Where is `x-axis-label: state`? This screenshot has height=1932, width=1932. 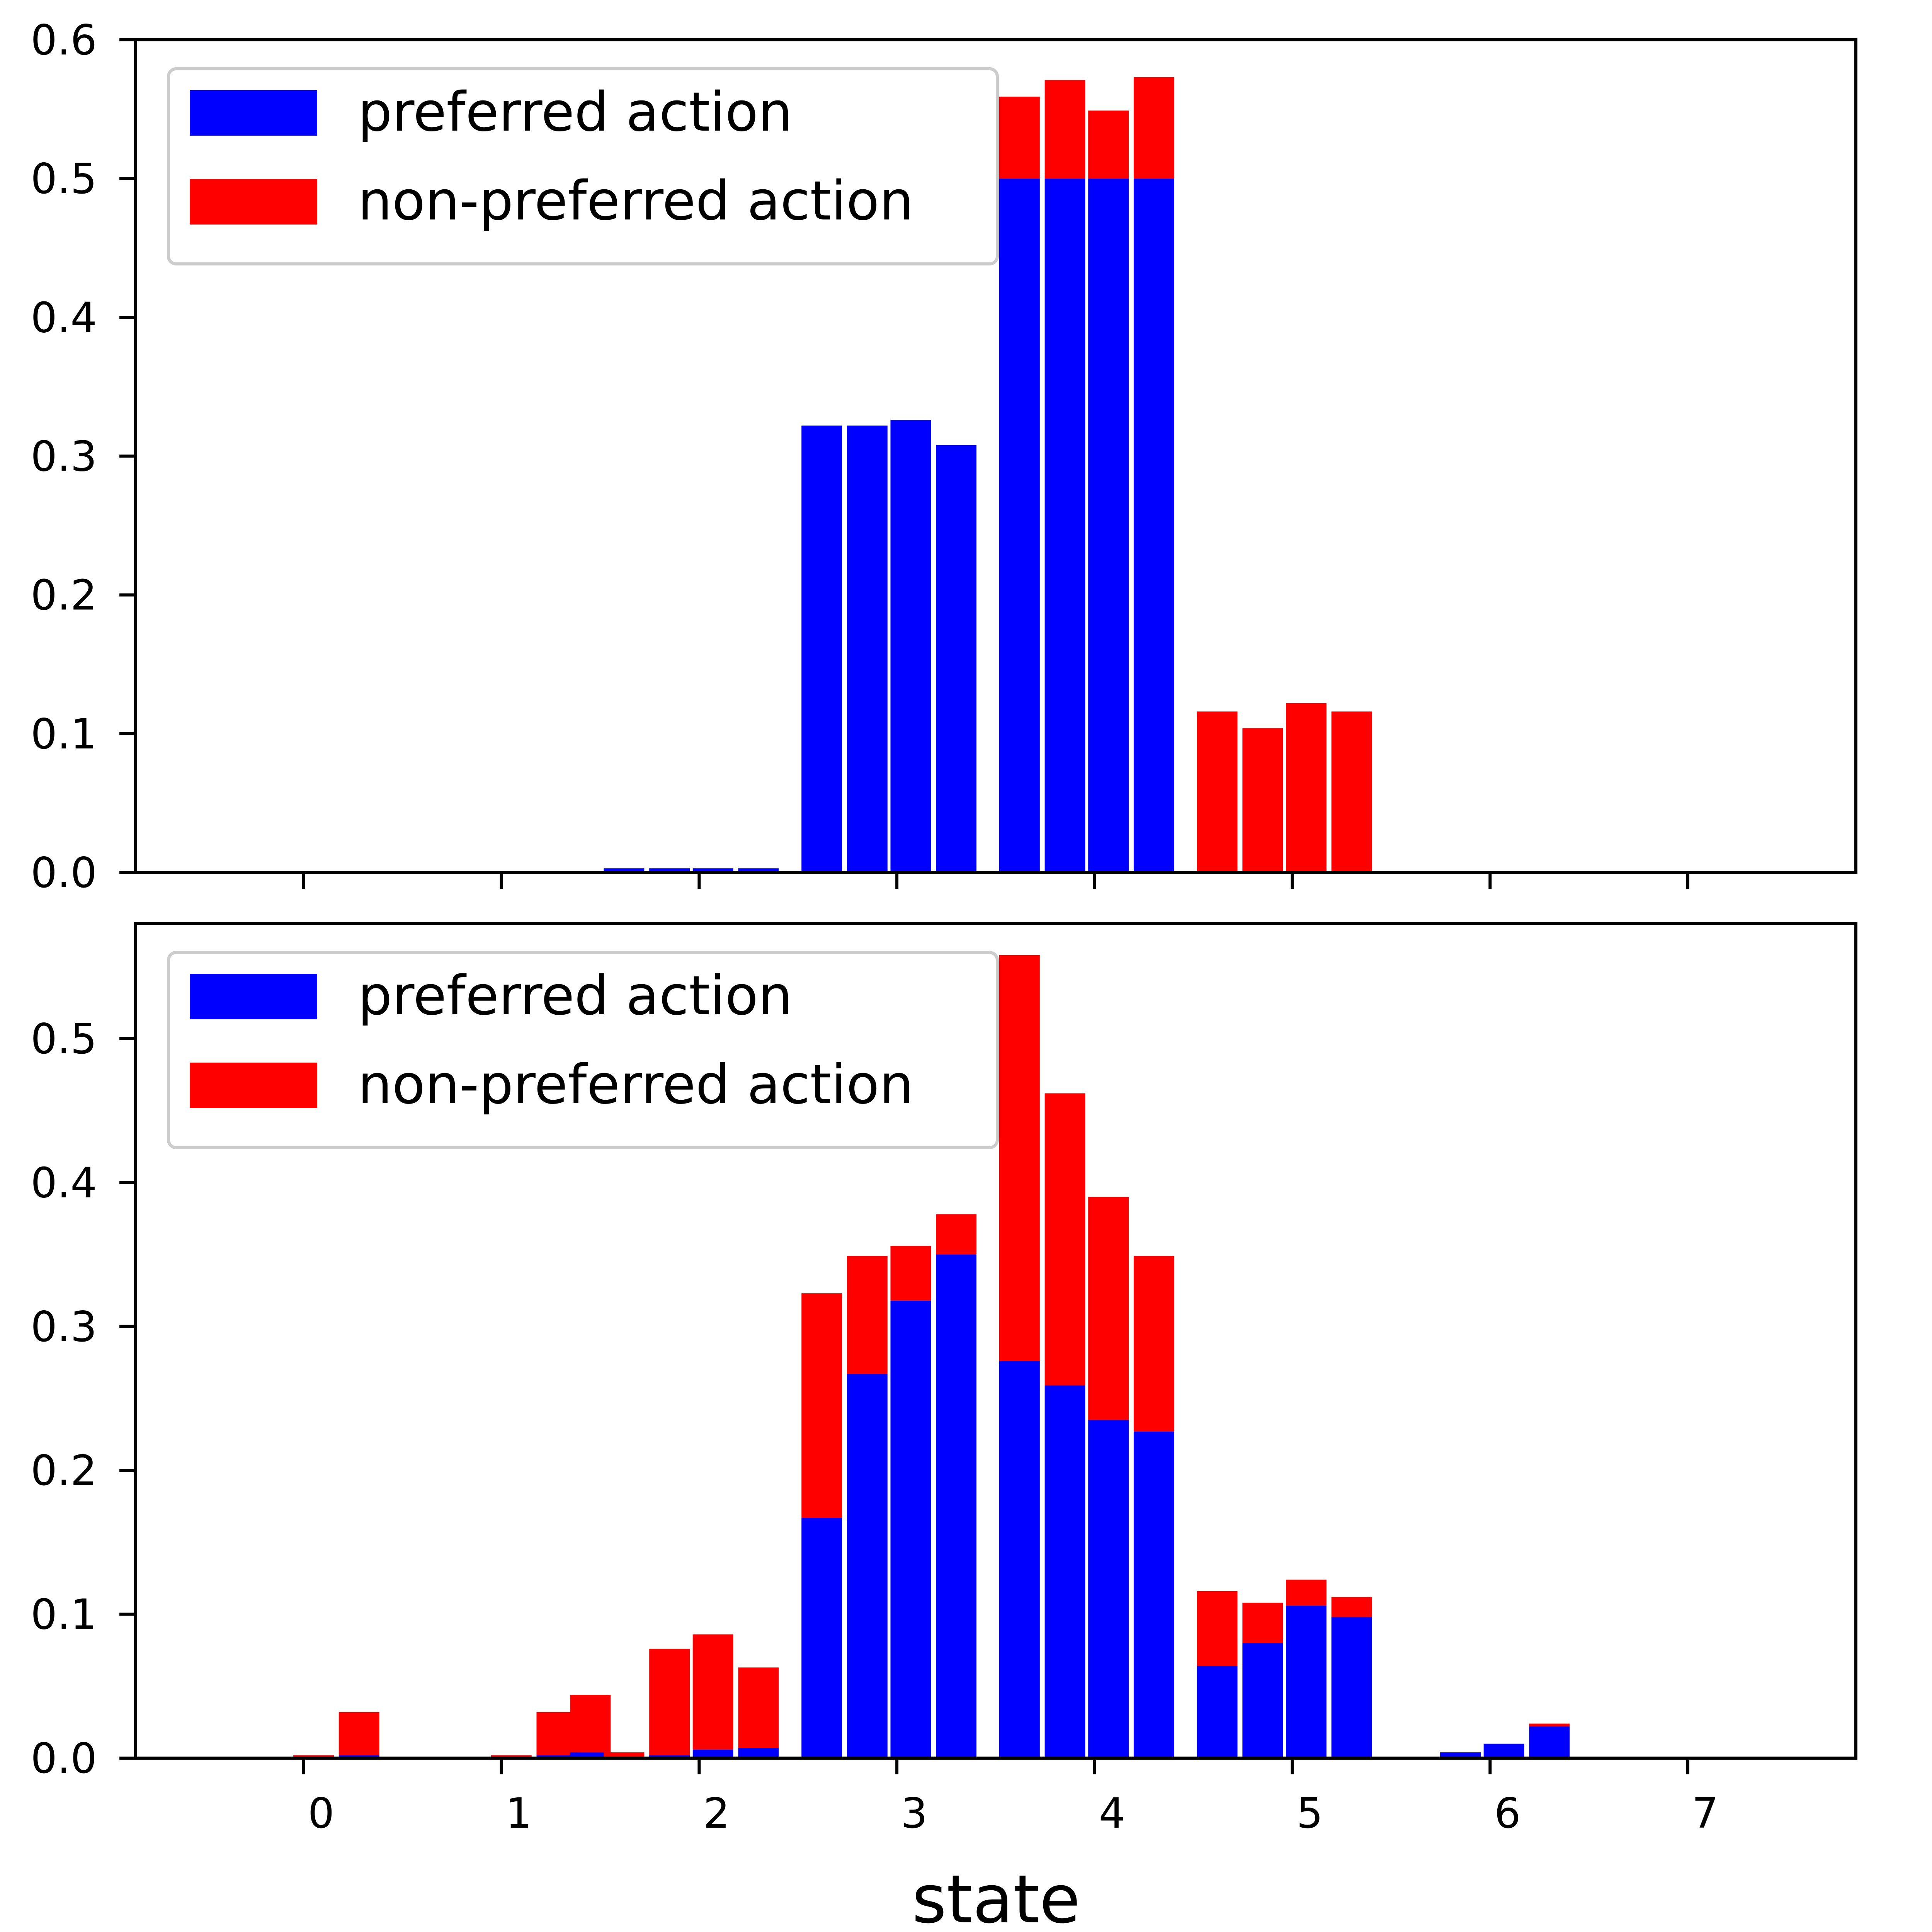
x-axis-label: state is located at coordinates (996, 1897).